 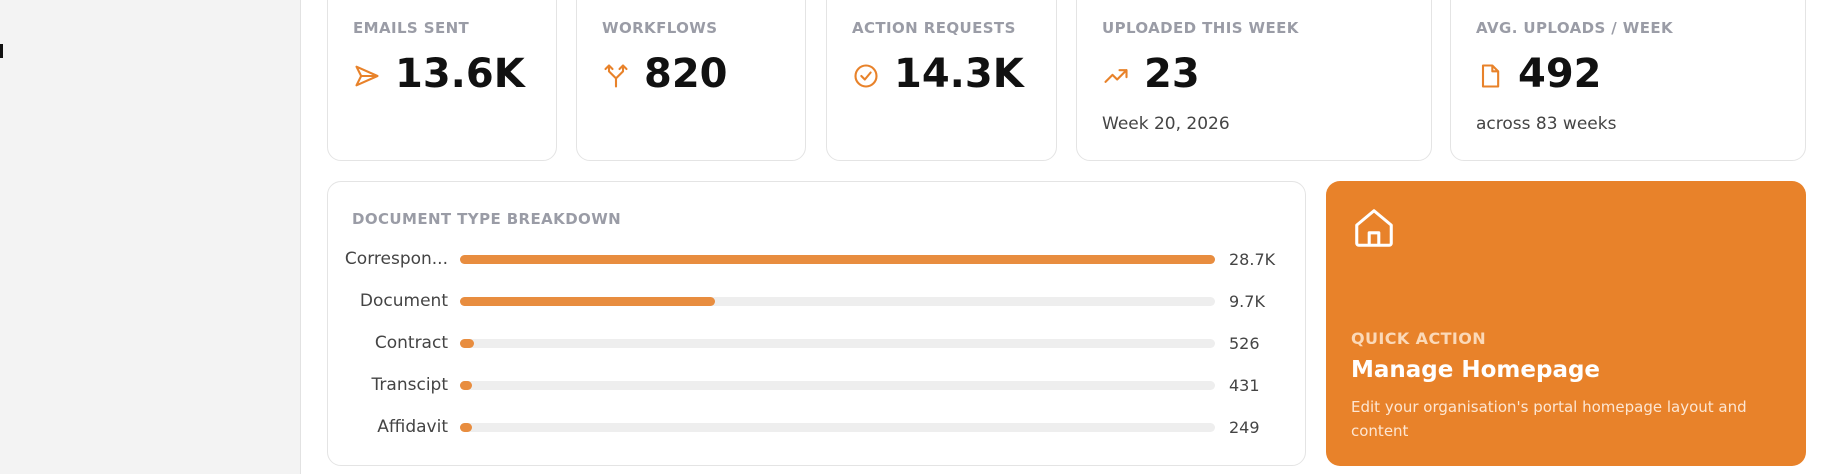 What do you see at coordinates (460, 74) in the screenshot?
I see `stat-value: 13.6K` at bounding box center [460, 74].